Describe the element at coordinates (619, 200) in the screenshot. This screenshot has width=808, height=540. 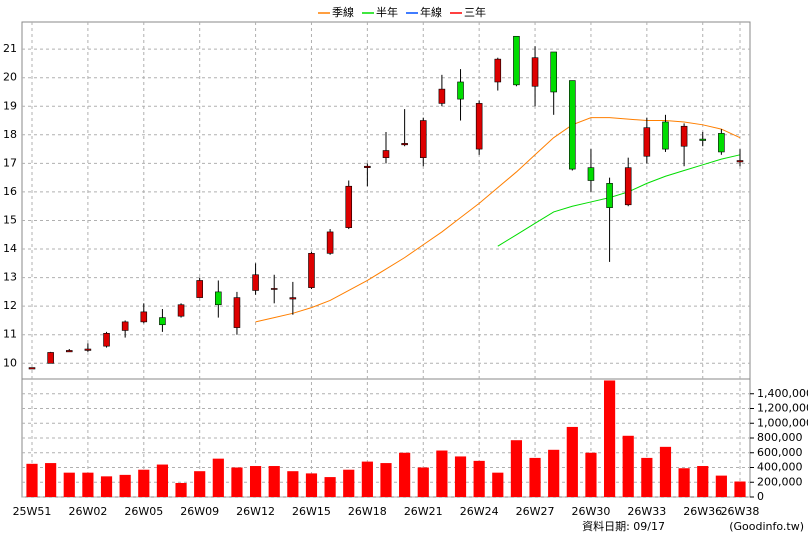
I see `ma-line` at that location.